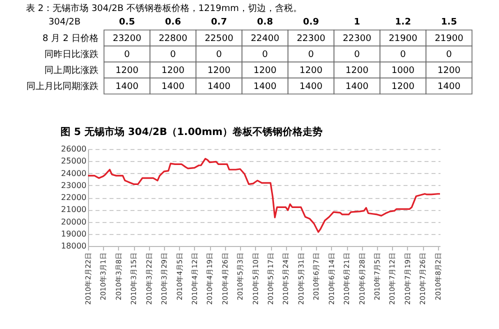  I want to click on data-label: 22400, so click(265, 39).